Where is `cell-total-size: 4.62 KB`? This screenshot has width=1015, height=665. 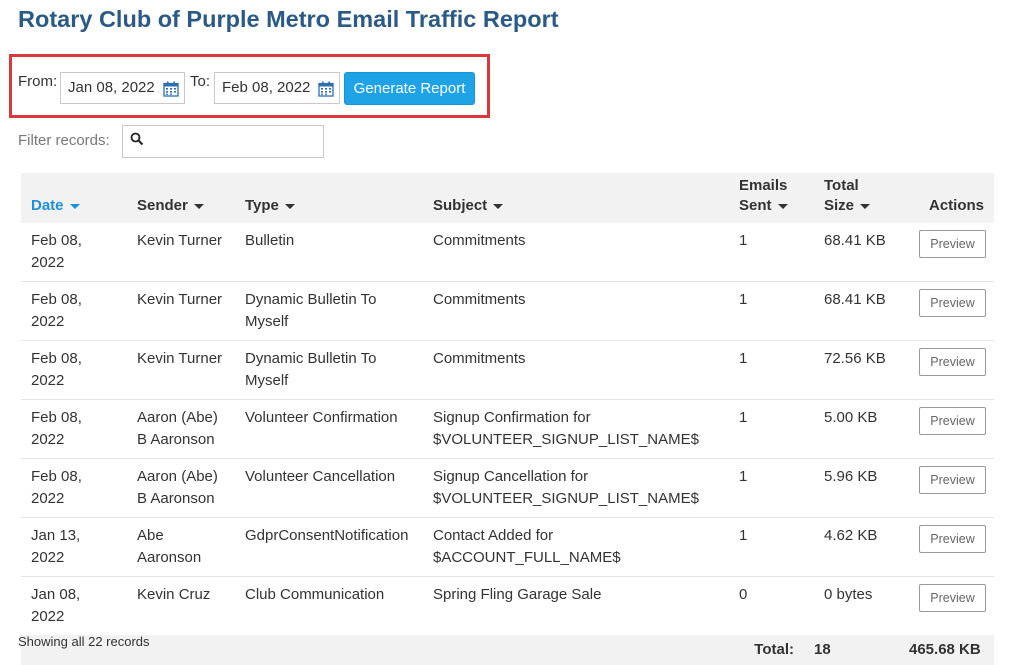
cell-total-size: 4.62 KB is located at coordinates (851, 535).